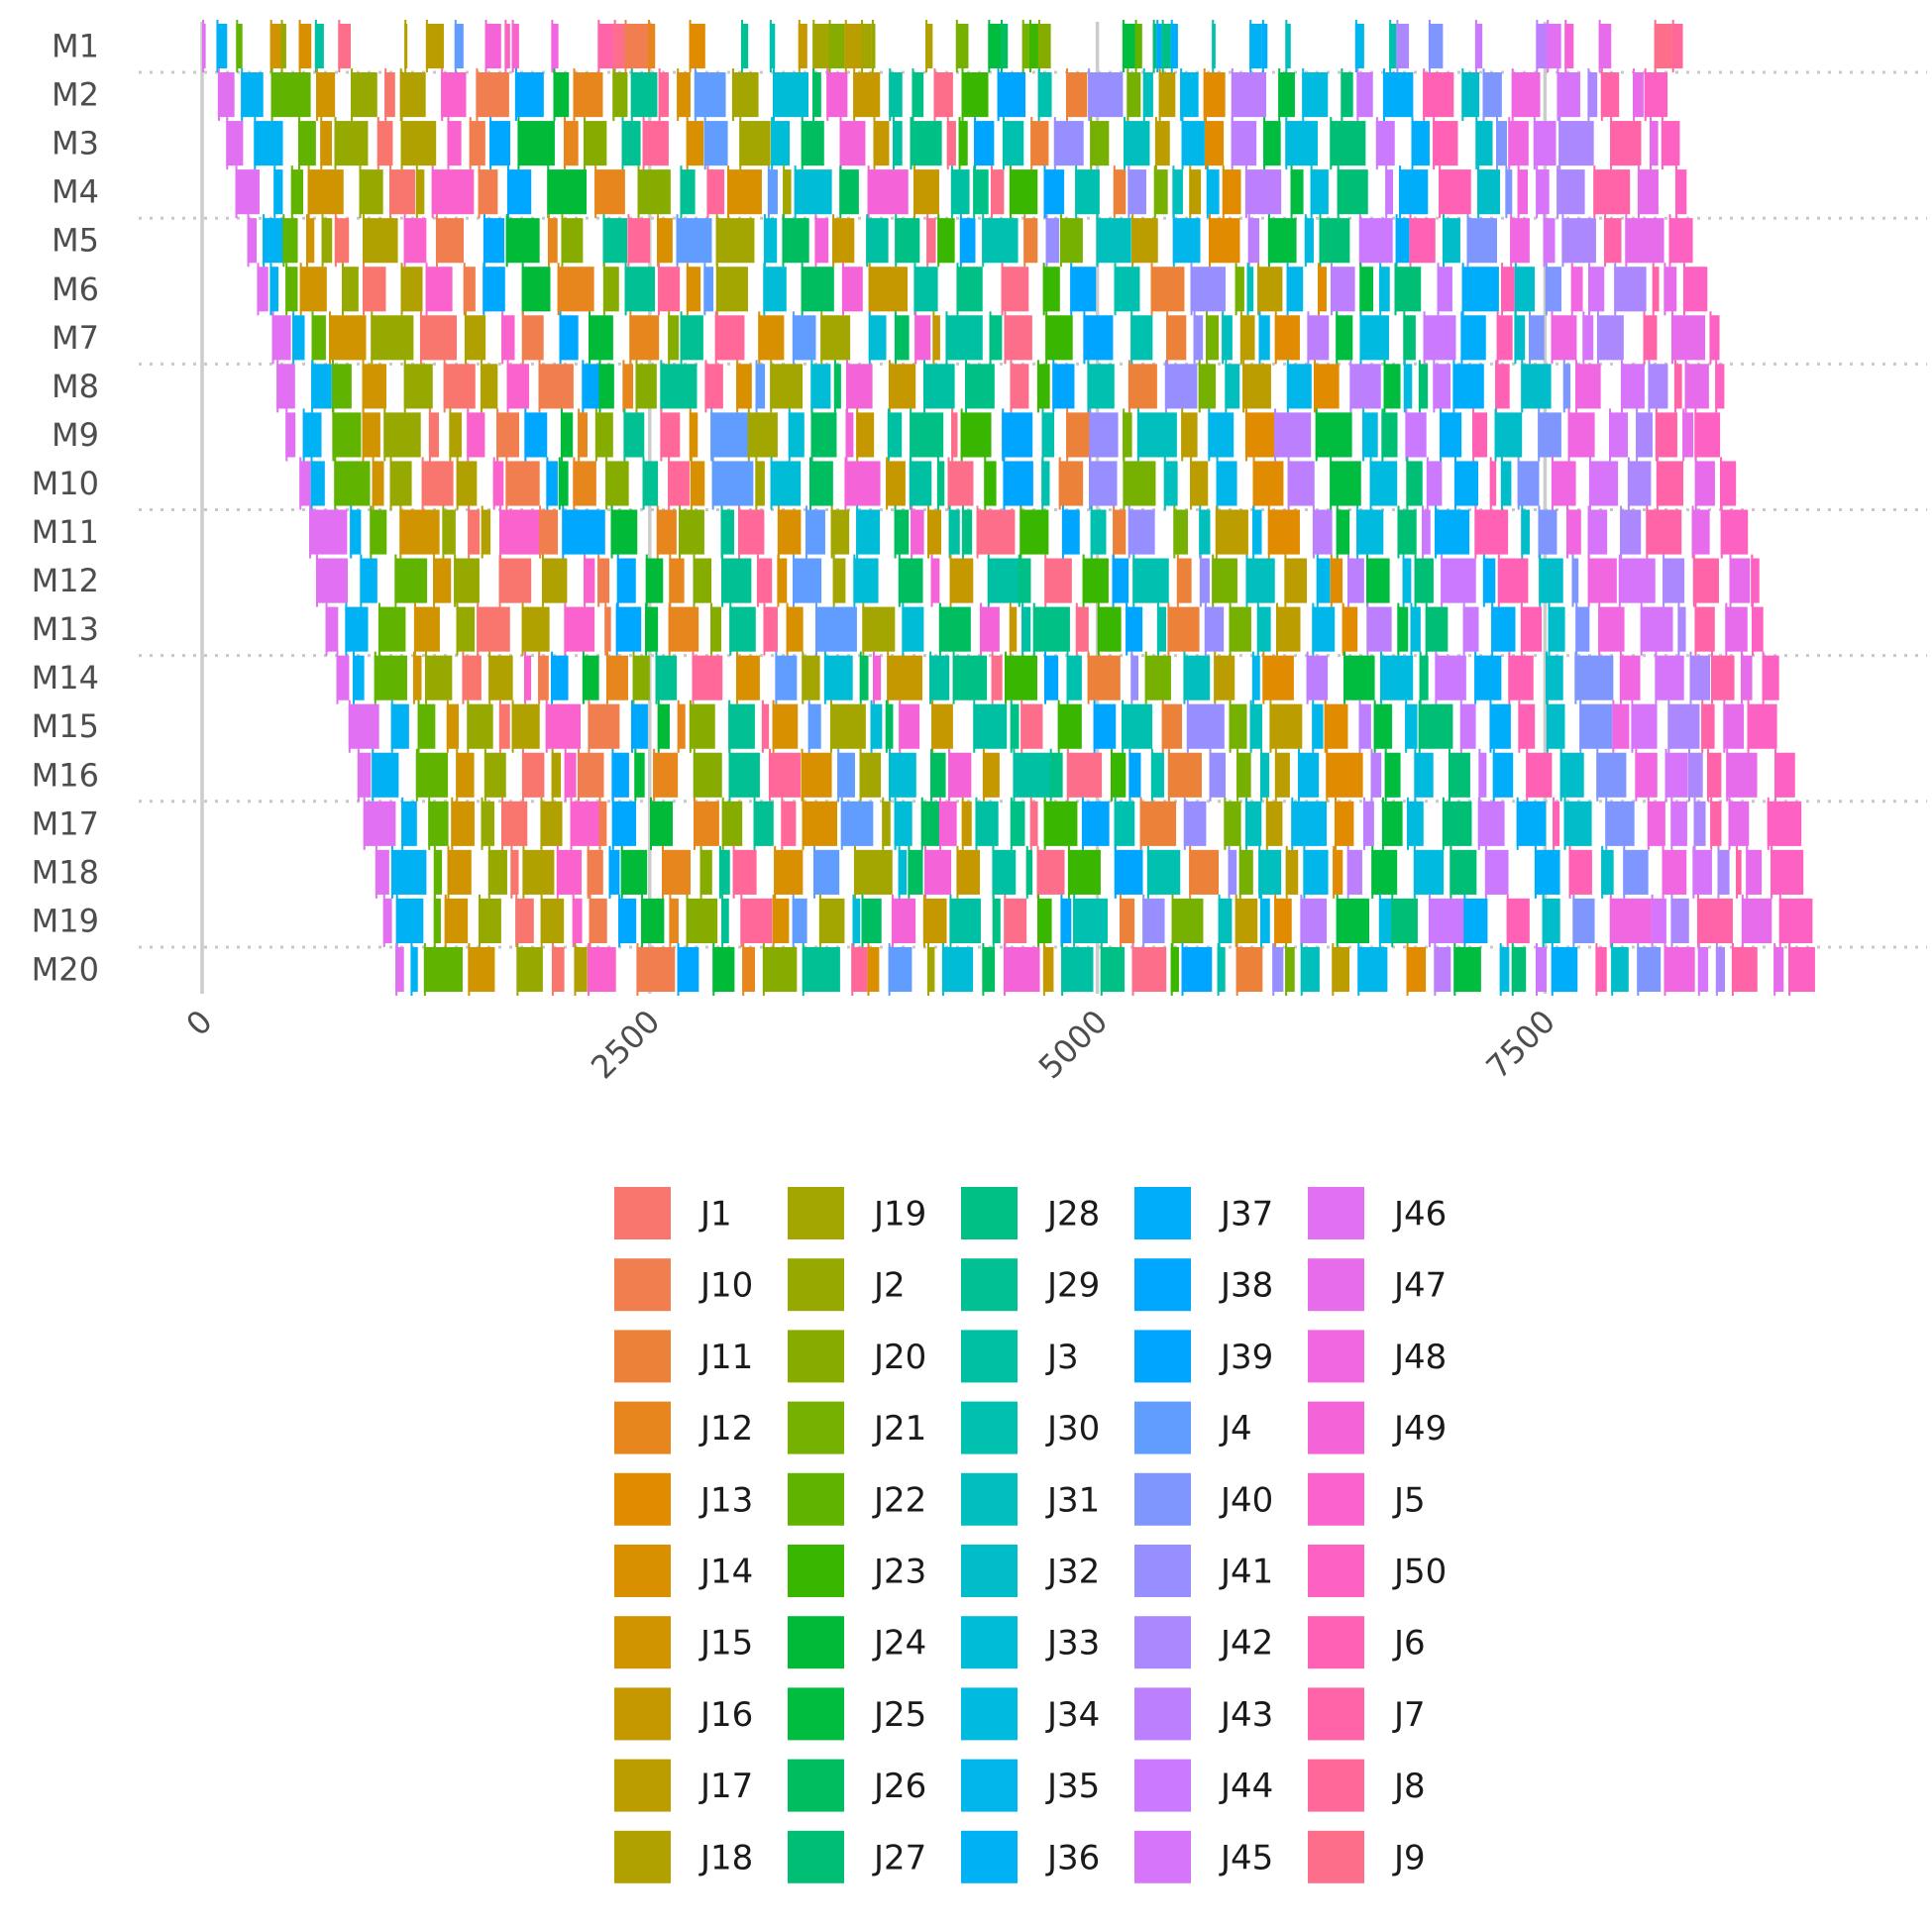 The height and width of the screenshot is (1932, 1932). I want to click on gantt-bar-M17-J44, so click(1491, 823).